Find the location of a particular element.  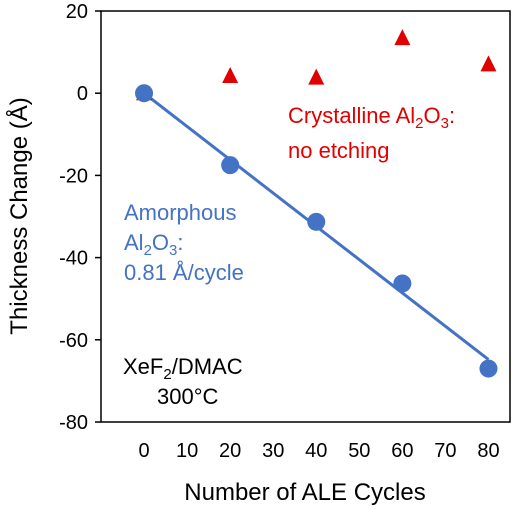

amorphous-annotation-line2: Al2O3: is located at coordinates (154, 244).